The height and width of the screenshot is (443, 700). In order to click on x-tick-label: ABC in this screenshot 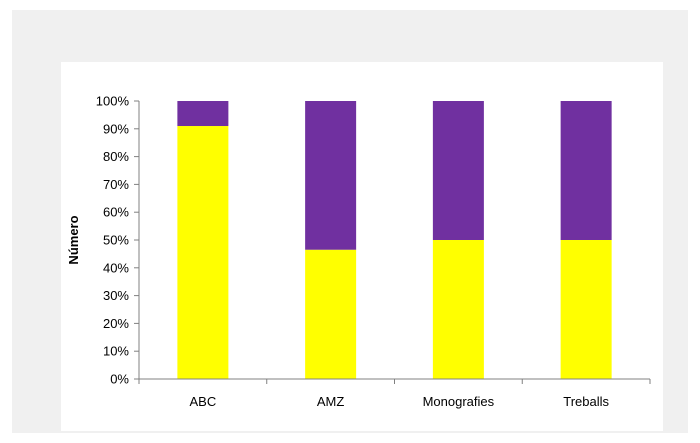, I will do `click(203, 401)`.